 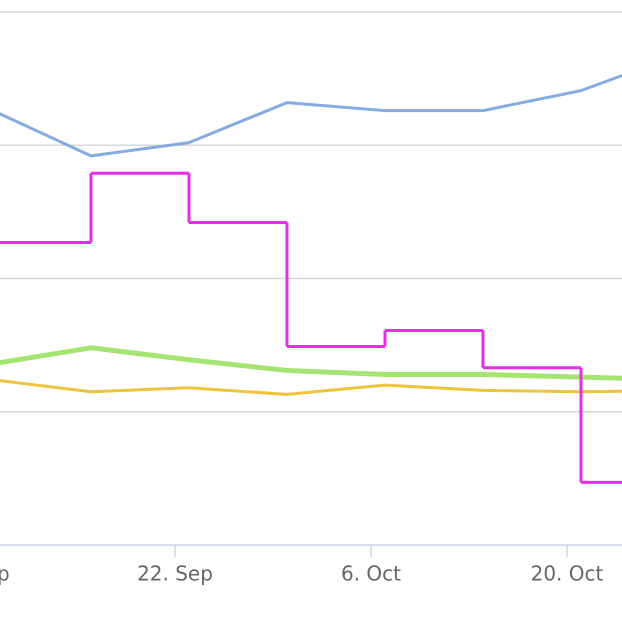 I want to click on x-tick-label: 22. Sep, so click(x=175, y=574).